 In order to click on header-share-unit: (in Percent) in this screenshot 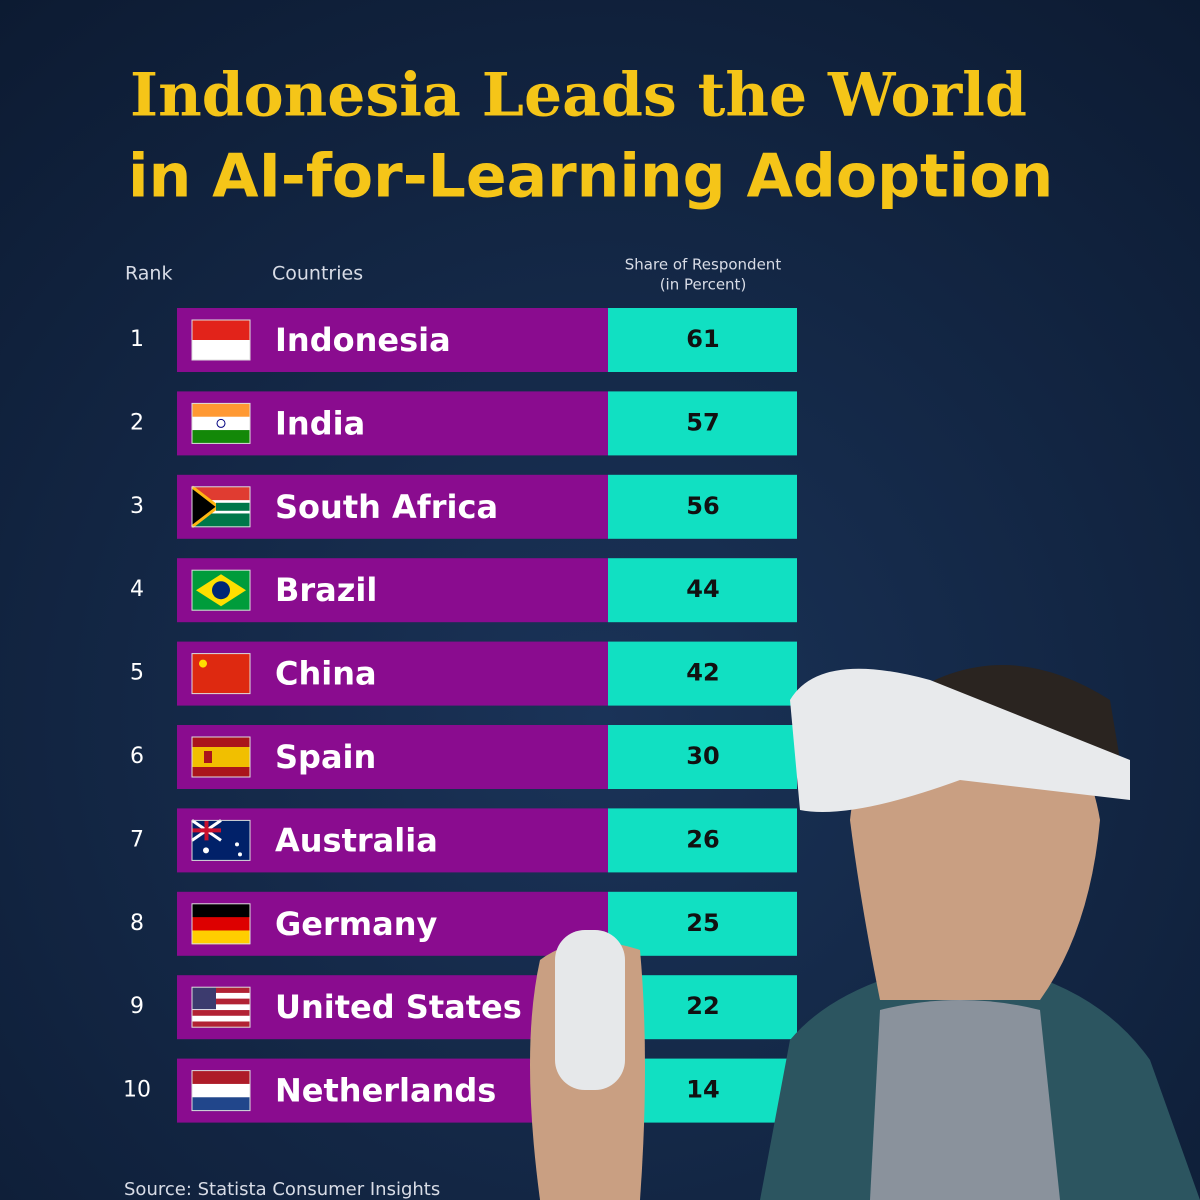, I will do `click(703, 285)`.